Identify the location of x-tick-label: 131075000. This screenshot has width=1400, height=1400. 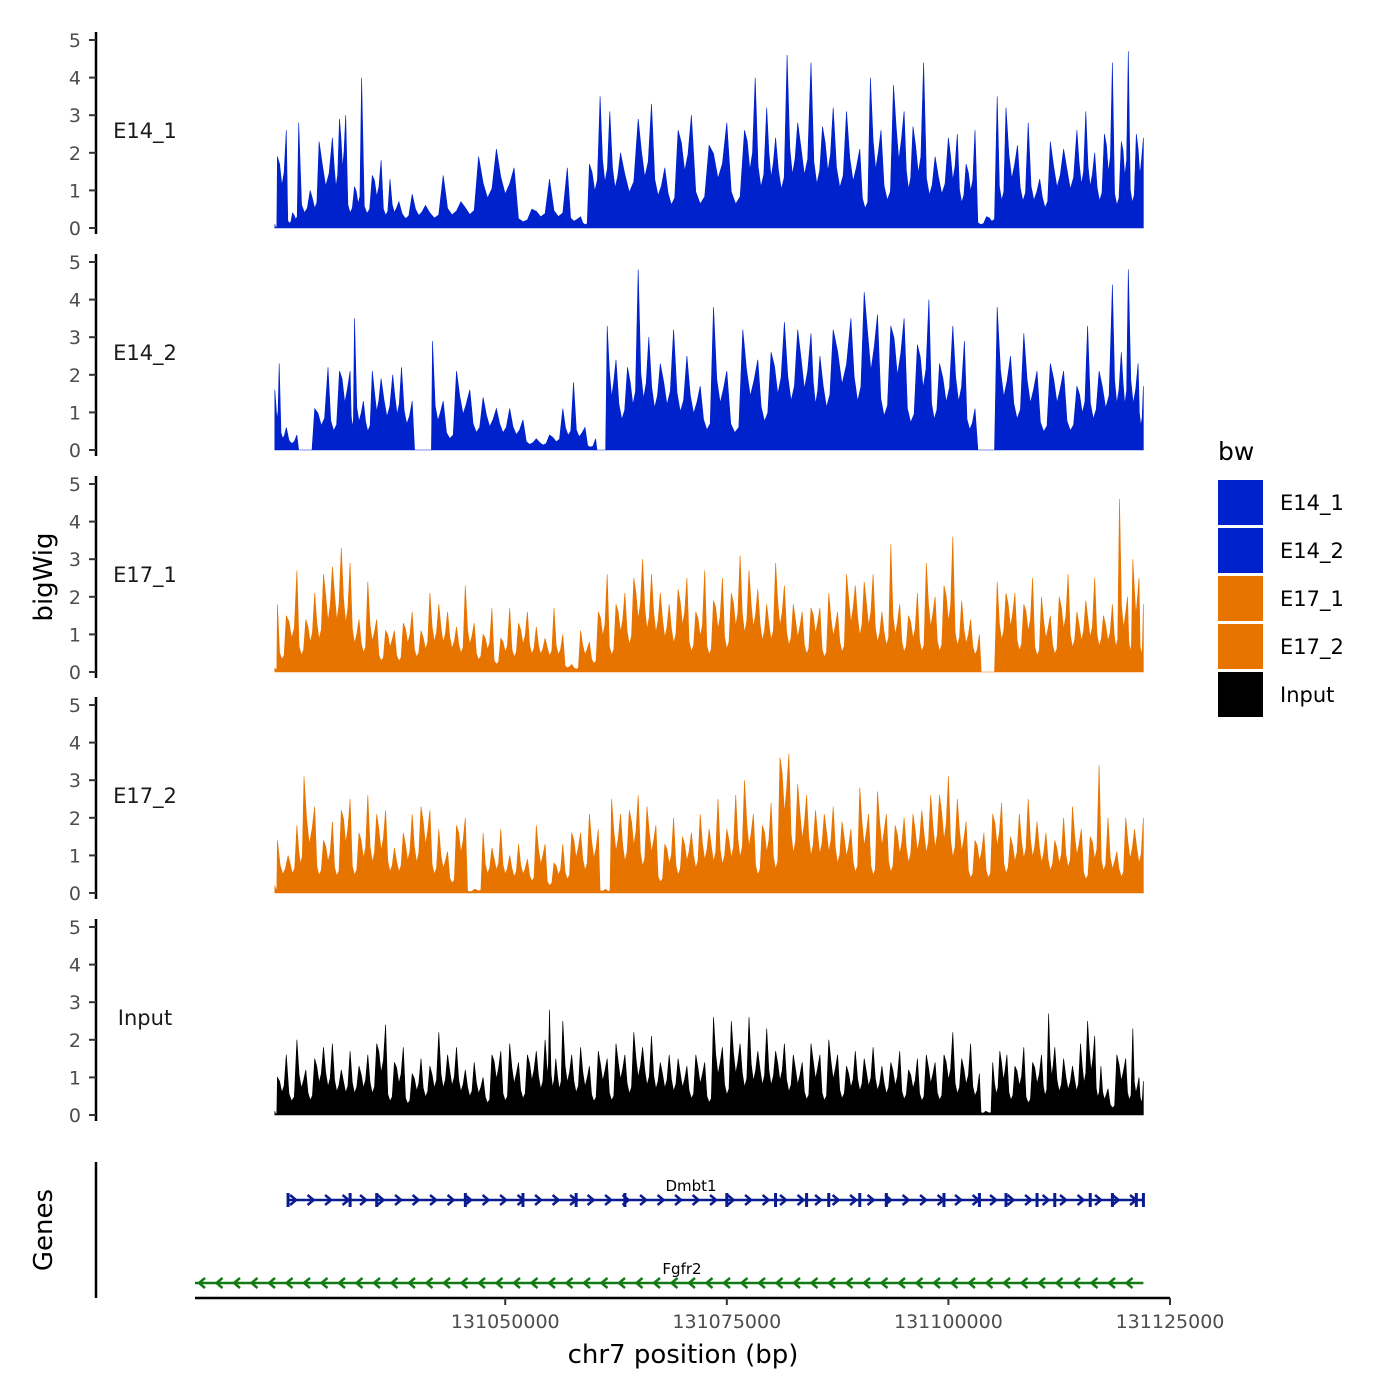
(726, 1322).